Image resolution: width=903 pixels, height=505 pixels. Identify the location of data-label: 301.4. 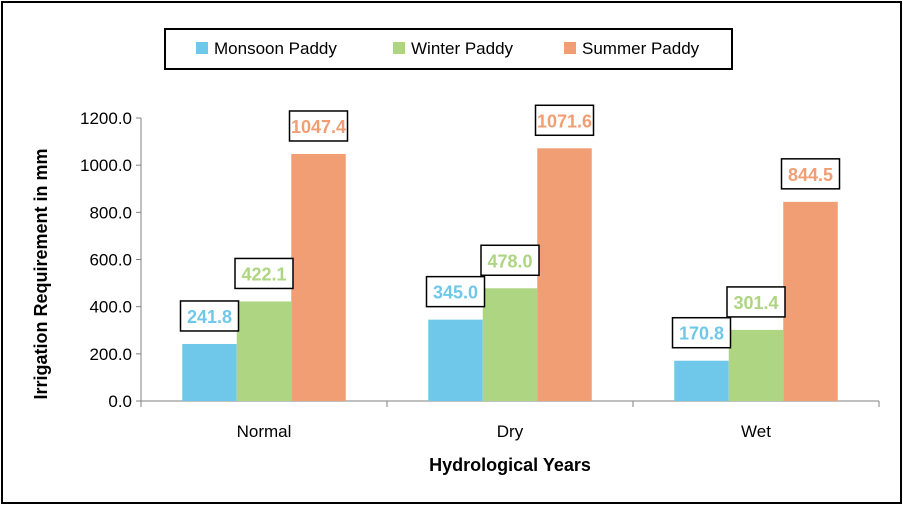
(755, 303).